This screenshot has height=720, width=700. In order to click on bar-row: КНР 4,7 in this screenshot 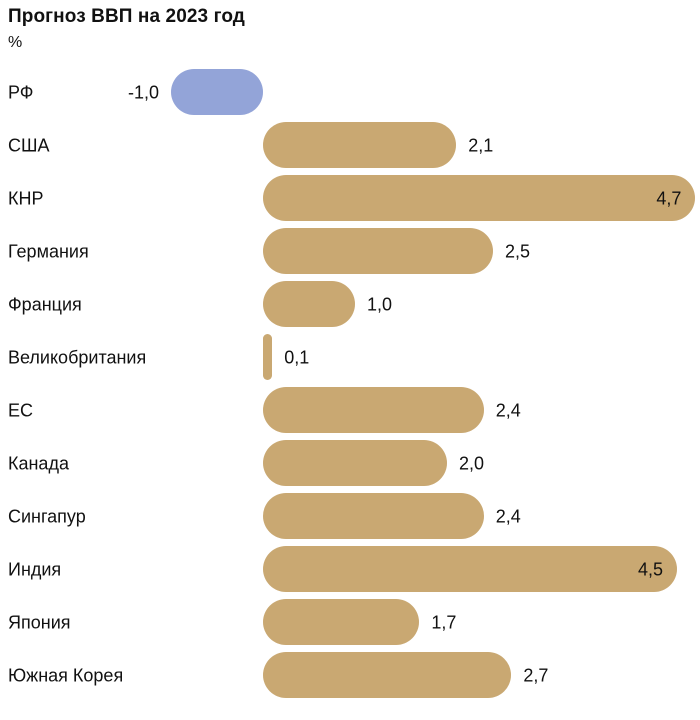, I will do `click(350, 198)`.